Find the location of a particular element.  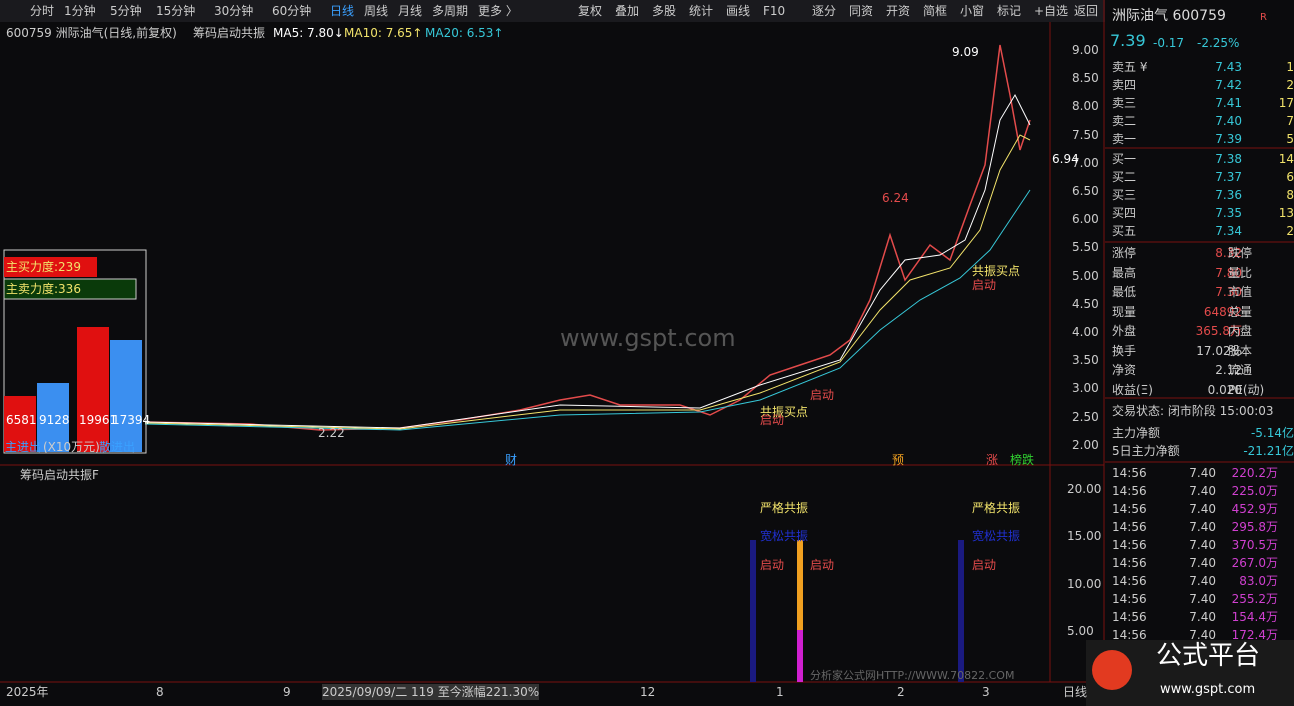

legend: 主进出 is located at coordinates (23, 447).